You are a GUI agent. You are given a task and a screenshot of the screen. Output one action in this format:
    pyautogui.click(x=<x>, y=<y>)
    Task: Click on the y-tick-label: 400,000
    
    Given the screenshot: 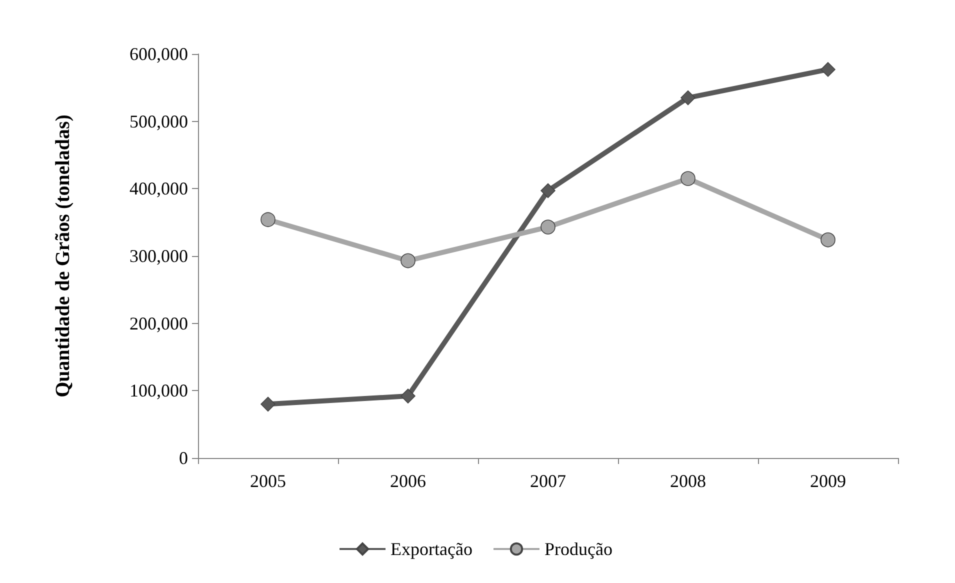 What is the action you would take?
    pyautogui.click(x=159, y=188)
    